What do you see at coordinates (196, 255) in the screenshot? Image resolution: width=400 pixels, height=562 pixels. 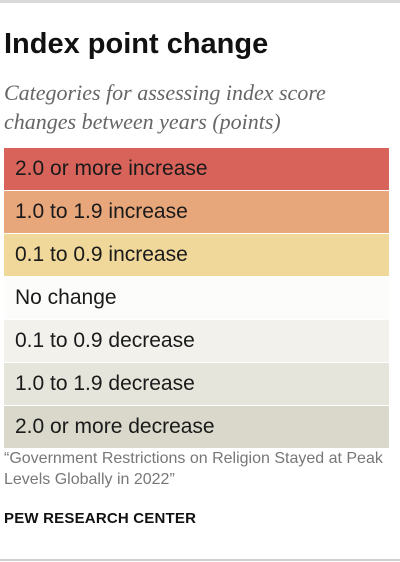 I see `legend-item-increase-0-1-to-0-9: 0.1 to 0.9 increase` at bounding box center [196, 255].